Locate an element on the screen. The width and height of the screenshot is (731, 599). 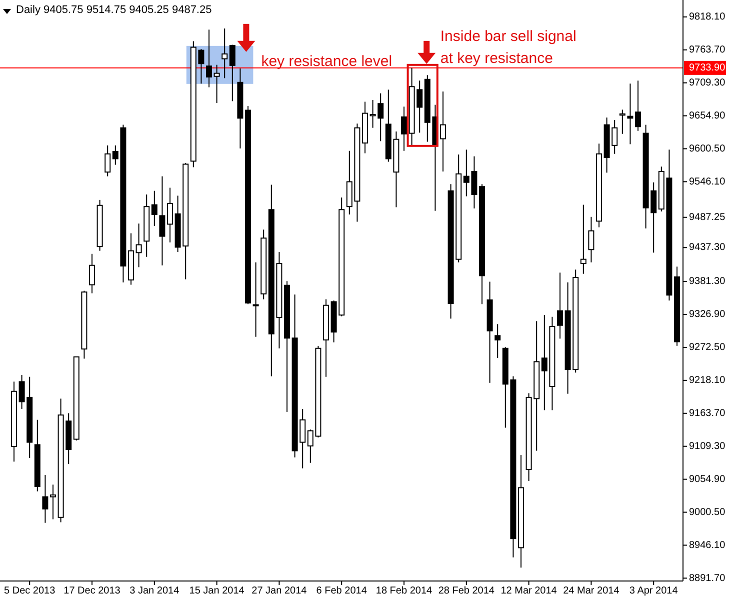
y-tick-label: 9272.50 is located at coordinates (707, 348).